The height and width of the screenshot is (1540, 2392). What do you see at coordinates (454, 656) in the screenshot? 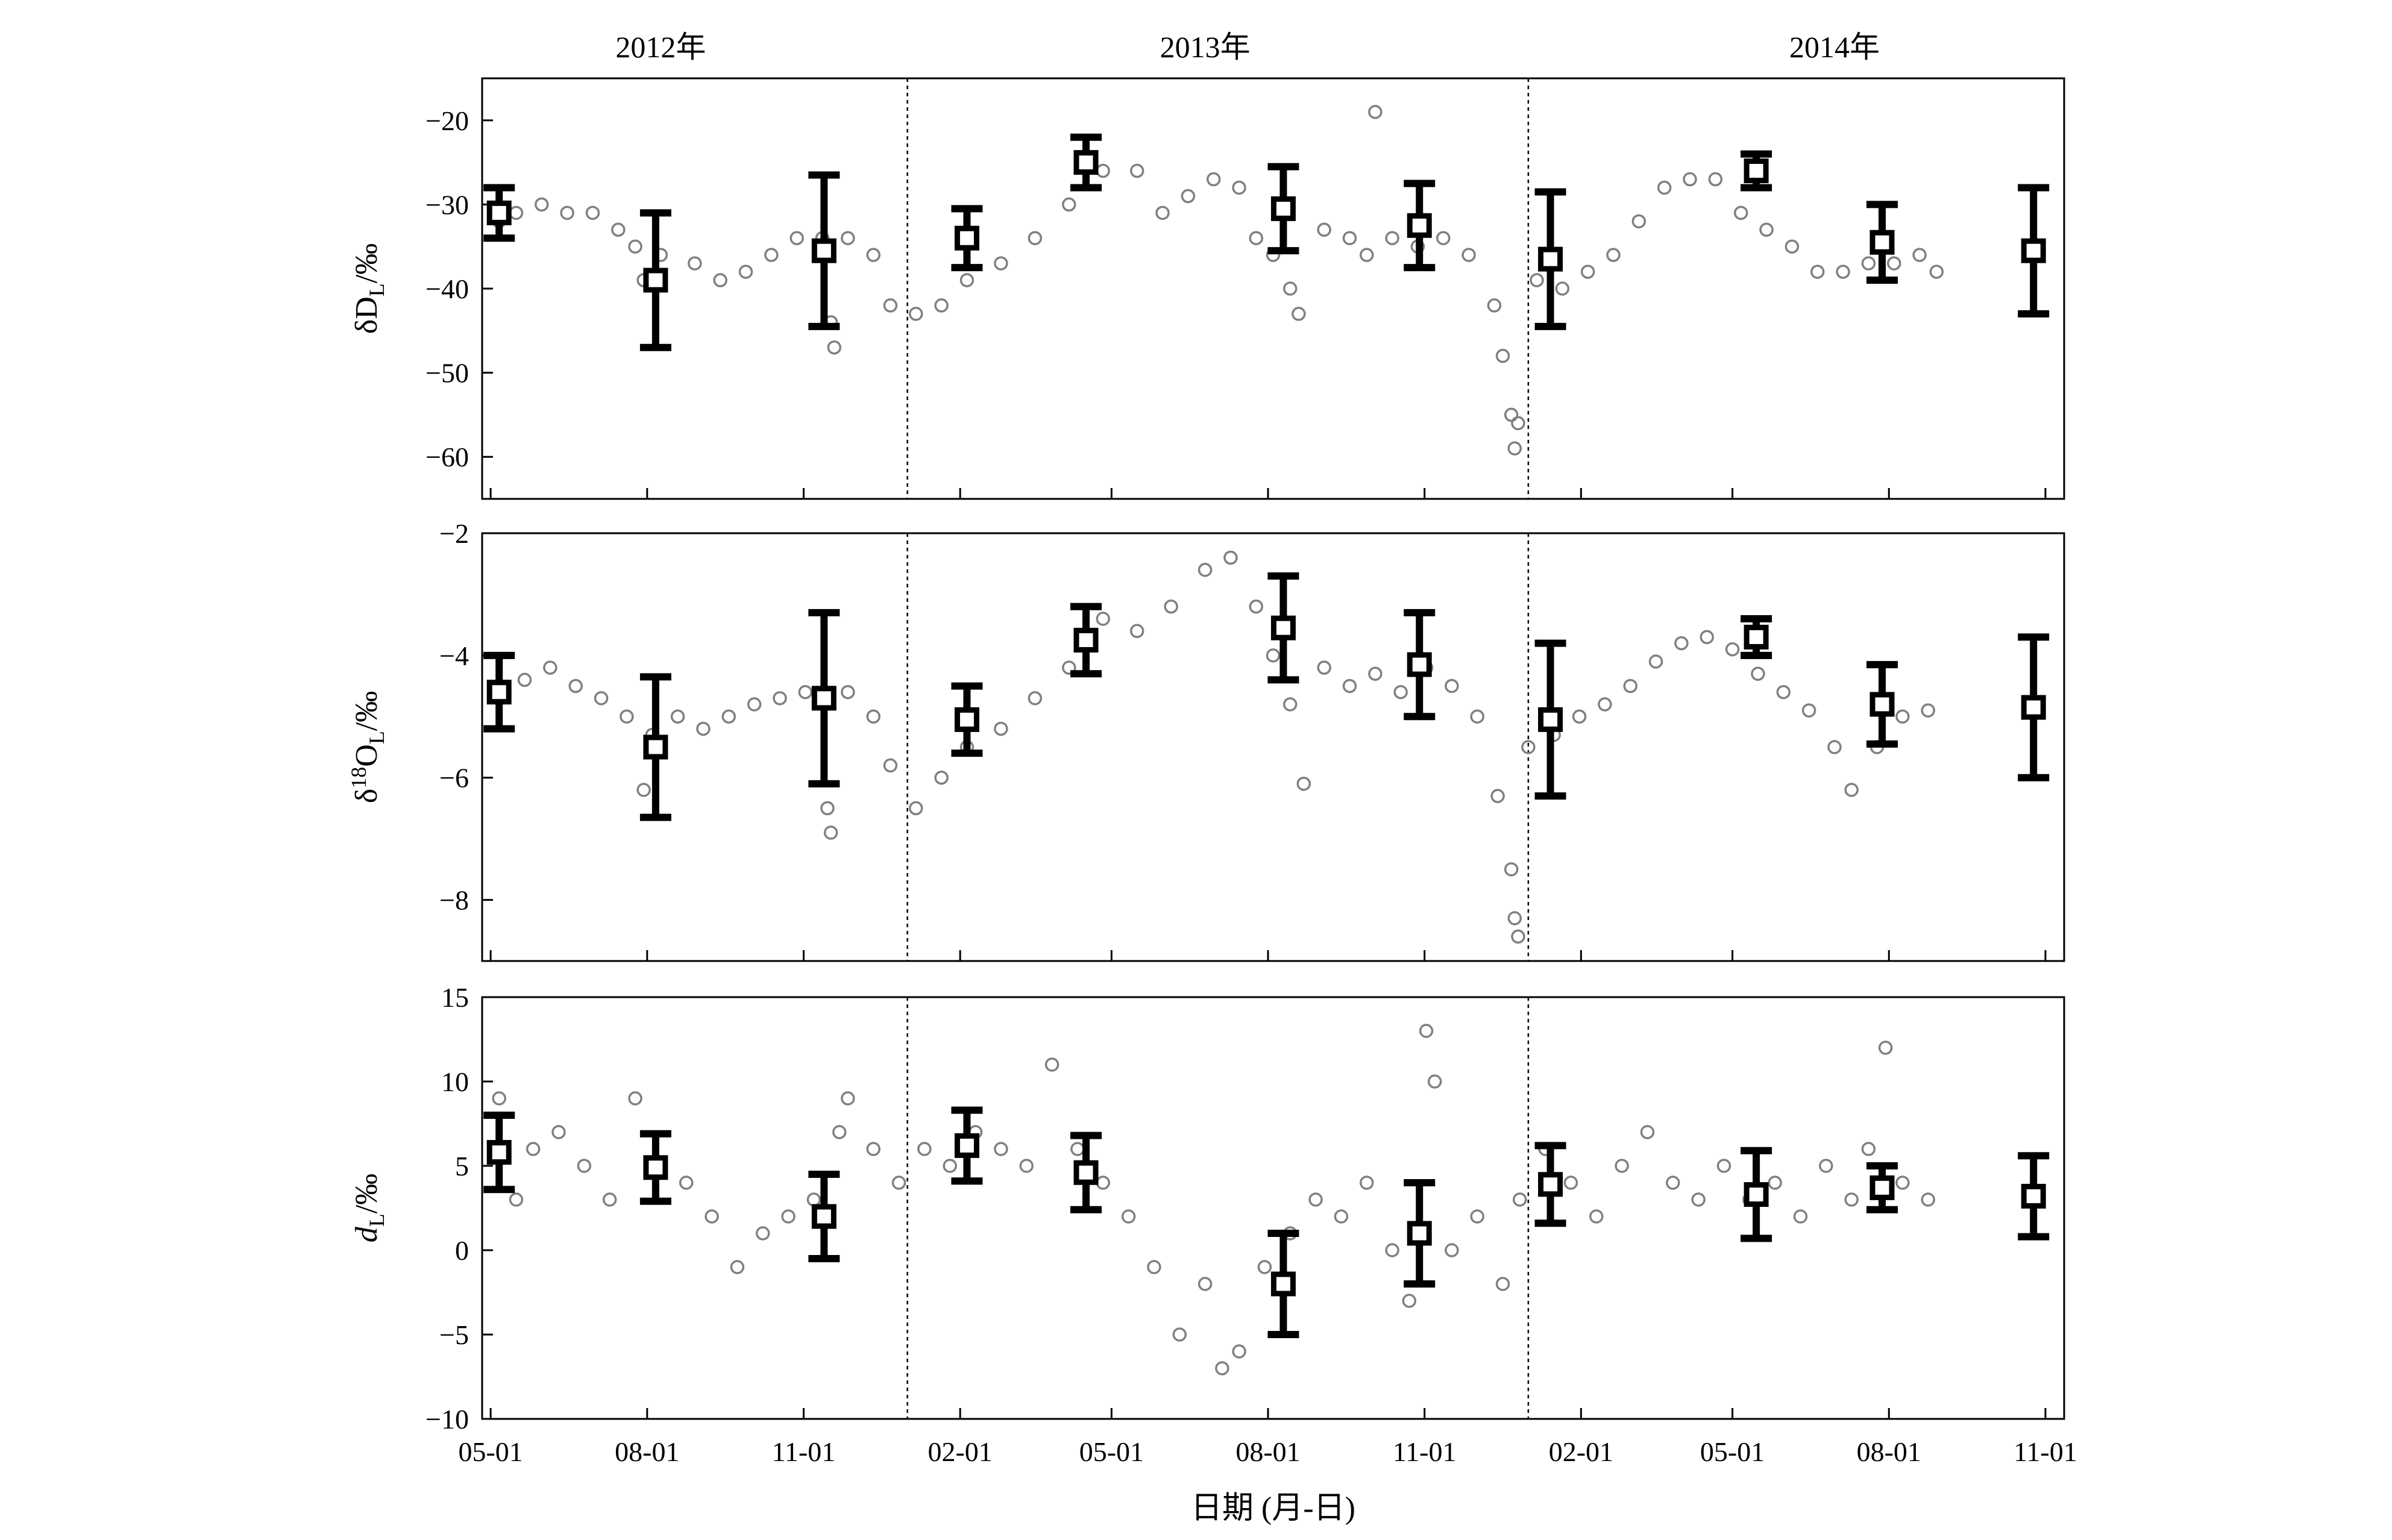
I see `y-tick-label: −4` at bounding box center [454, 656].